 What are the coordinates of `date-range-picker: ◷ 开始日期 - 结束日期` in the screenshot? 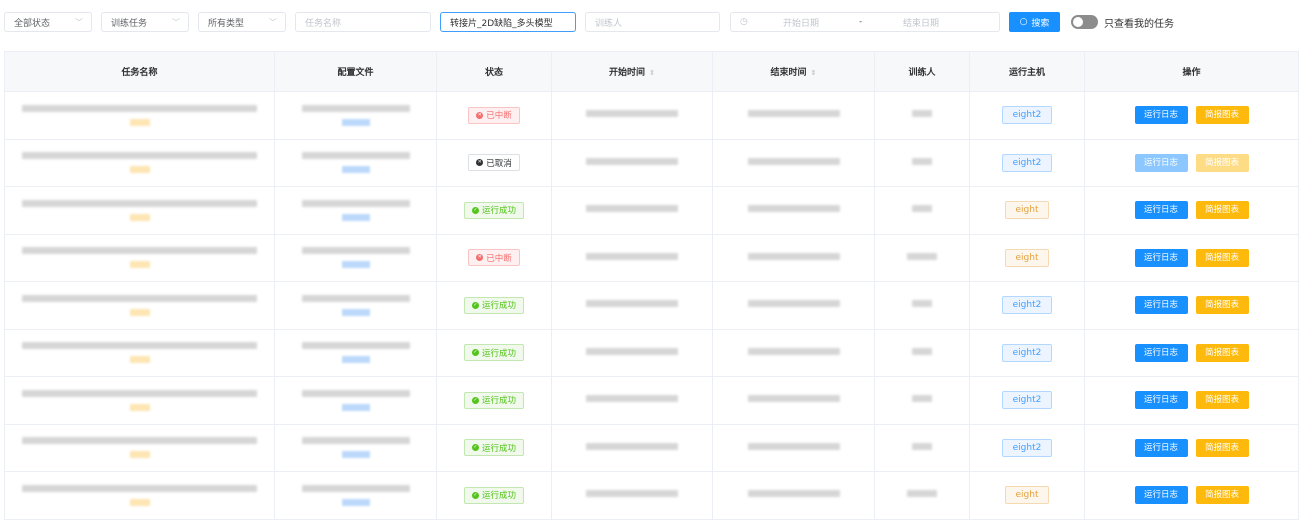 It's located at (865, 22).